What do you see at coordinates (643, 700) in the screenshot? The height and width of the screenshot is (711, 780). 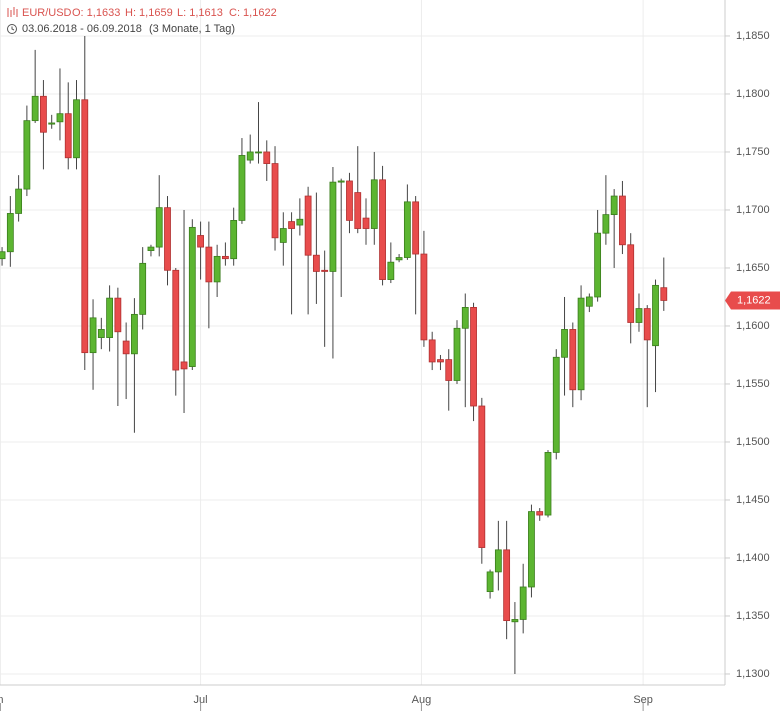 I see `x-tick-label: Sep` at bounding box center [643, 700].